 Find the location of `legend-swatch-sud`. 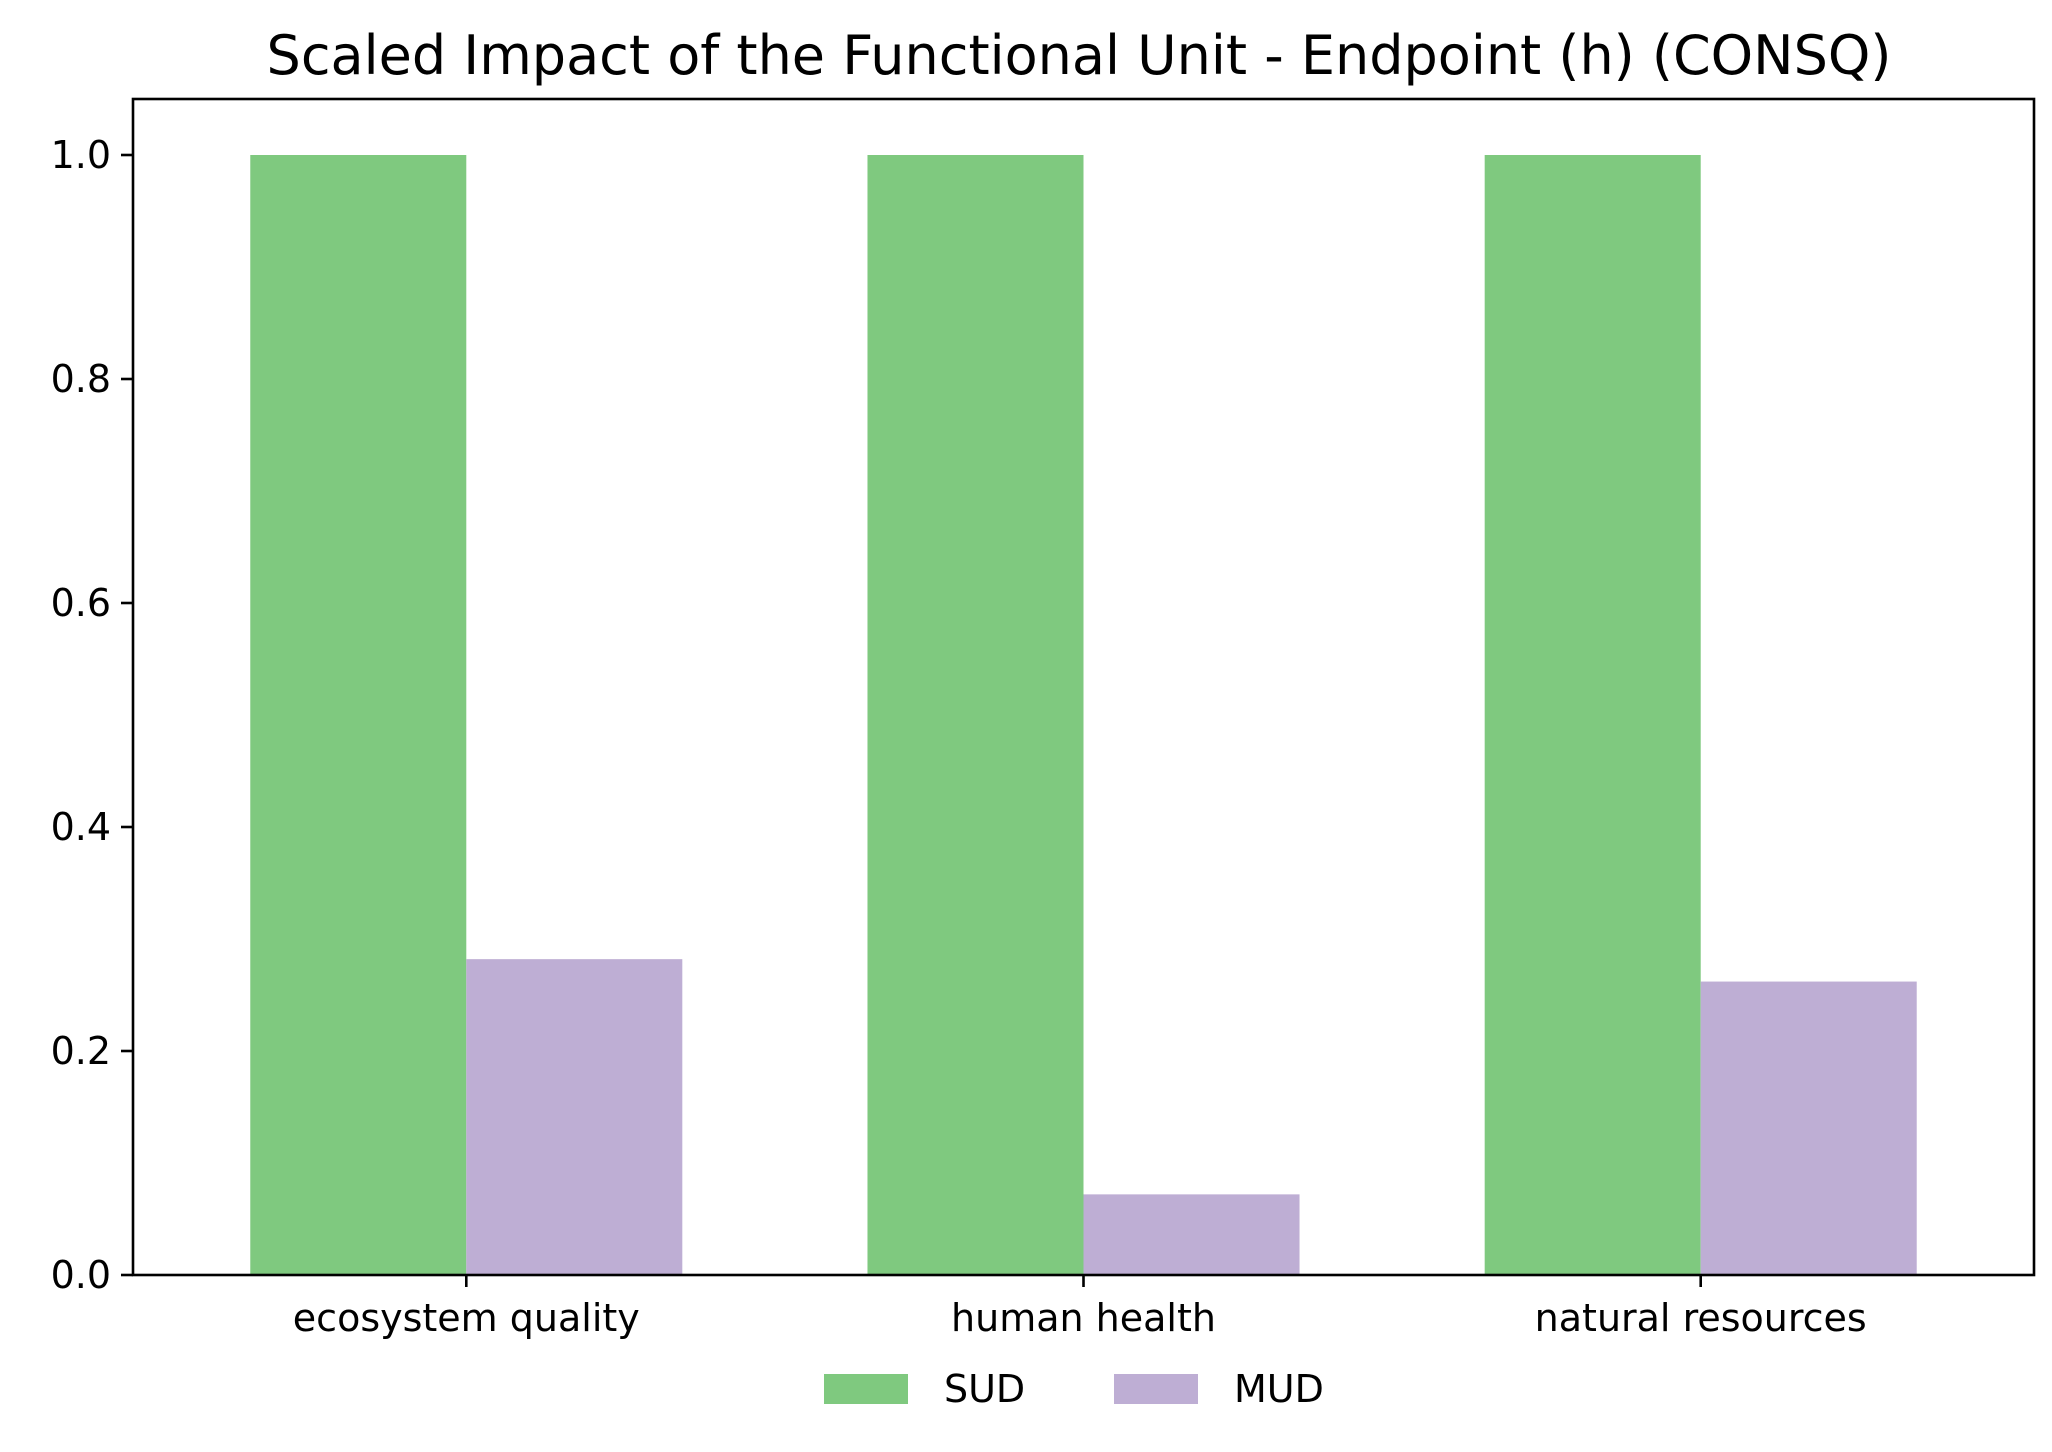

legend-swatch-sud is located at coordinates (866, 1389).